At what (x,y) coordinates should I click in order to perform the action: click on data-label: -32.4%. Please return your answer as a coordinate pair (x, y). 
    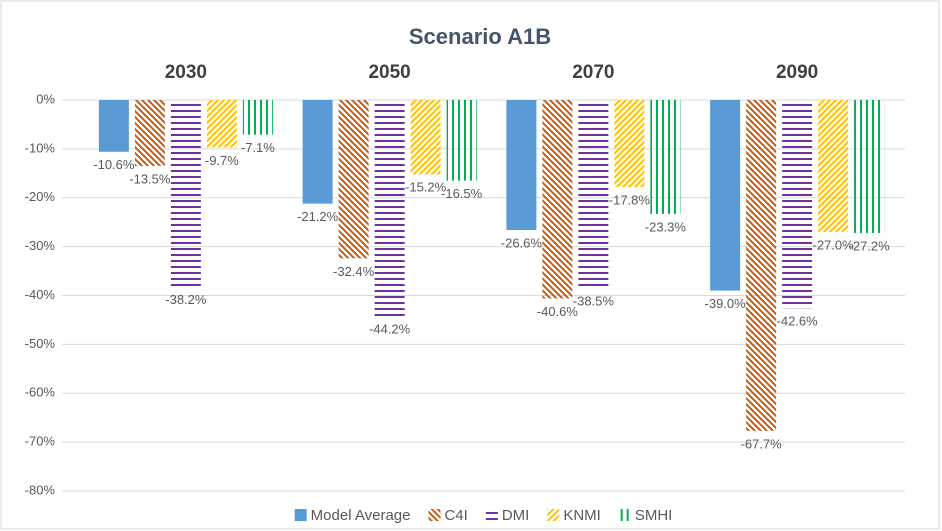
    Looking at the image, I should click on (354, 271).